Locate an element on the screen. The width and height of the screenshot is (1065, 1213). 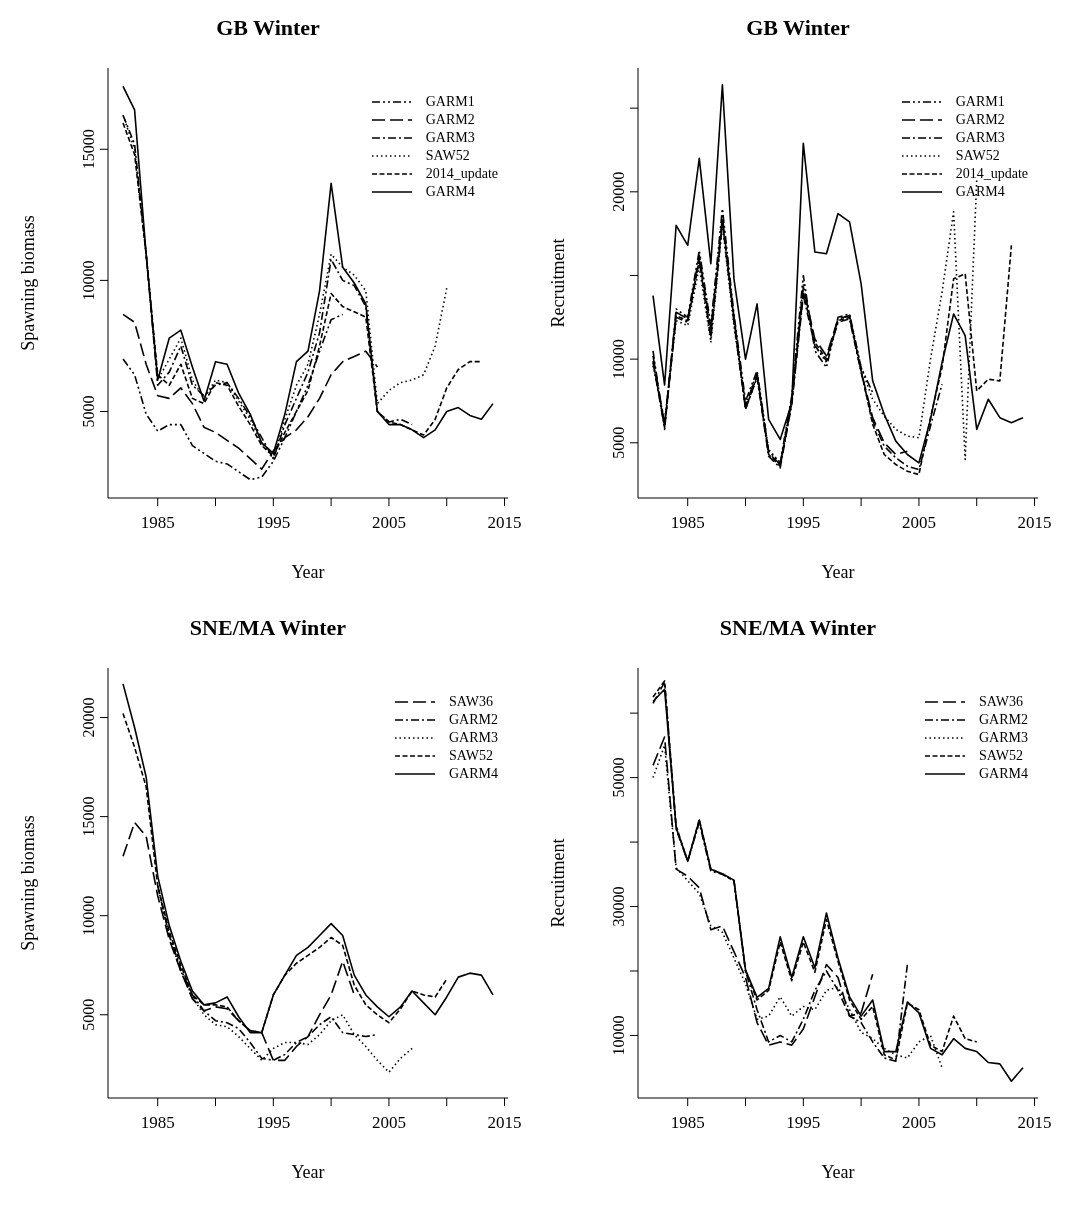
y-tick-label: 30000 is located at coordinates (618, 906).